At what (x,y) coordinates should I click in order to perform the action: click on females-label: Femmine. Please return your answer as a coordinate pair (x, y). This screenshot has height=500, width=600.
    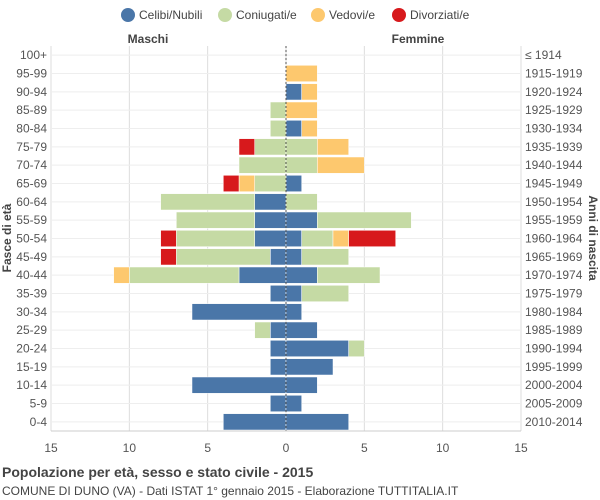
    Looking at the image, I should click on (418, 39).